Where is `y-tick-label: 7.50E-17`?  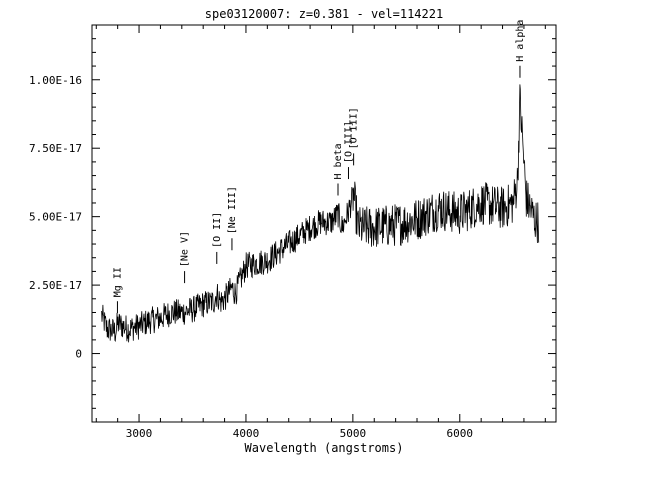
y-tick-label: 7.50E-17 is located at coordinates (55, 148).